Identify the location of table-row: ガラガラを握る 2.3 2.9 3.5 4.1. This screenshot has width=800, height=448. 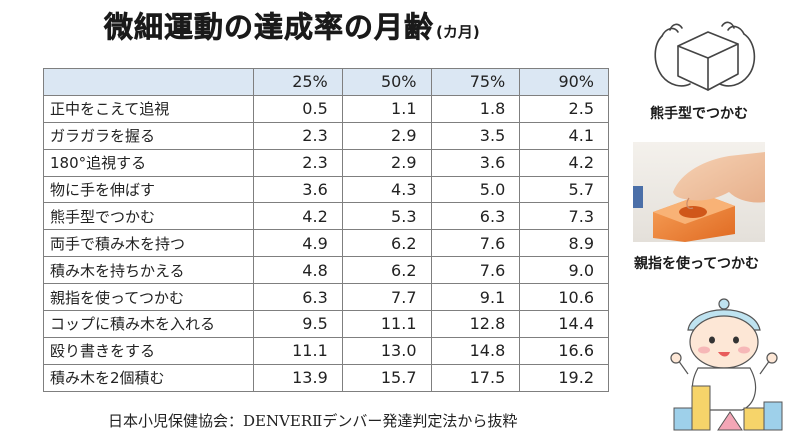
(326, 135).